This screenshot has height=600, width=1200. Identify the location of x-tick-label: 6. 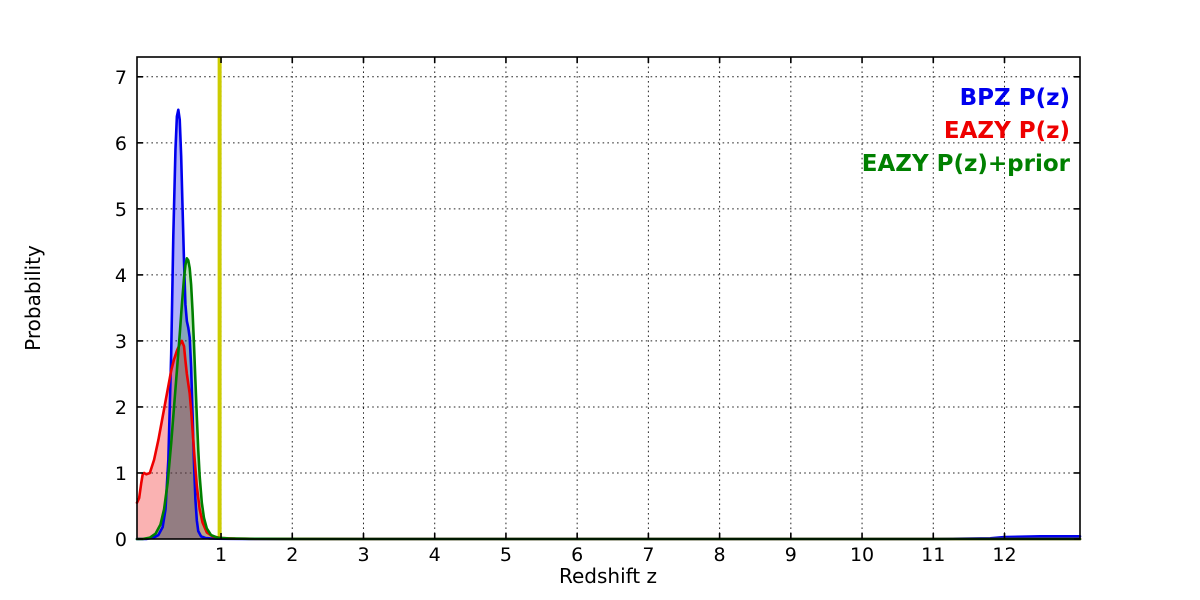
(577, 555).